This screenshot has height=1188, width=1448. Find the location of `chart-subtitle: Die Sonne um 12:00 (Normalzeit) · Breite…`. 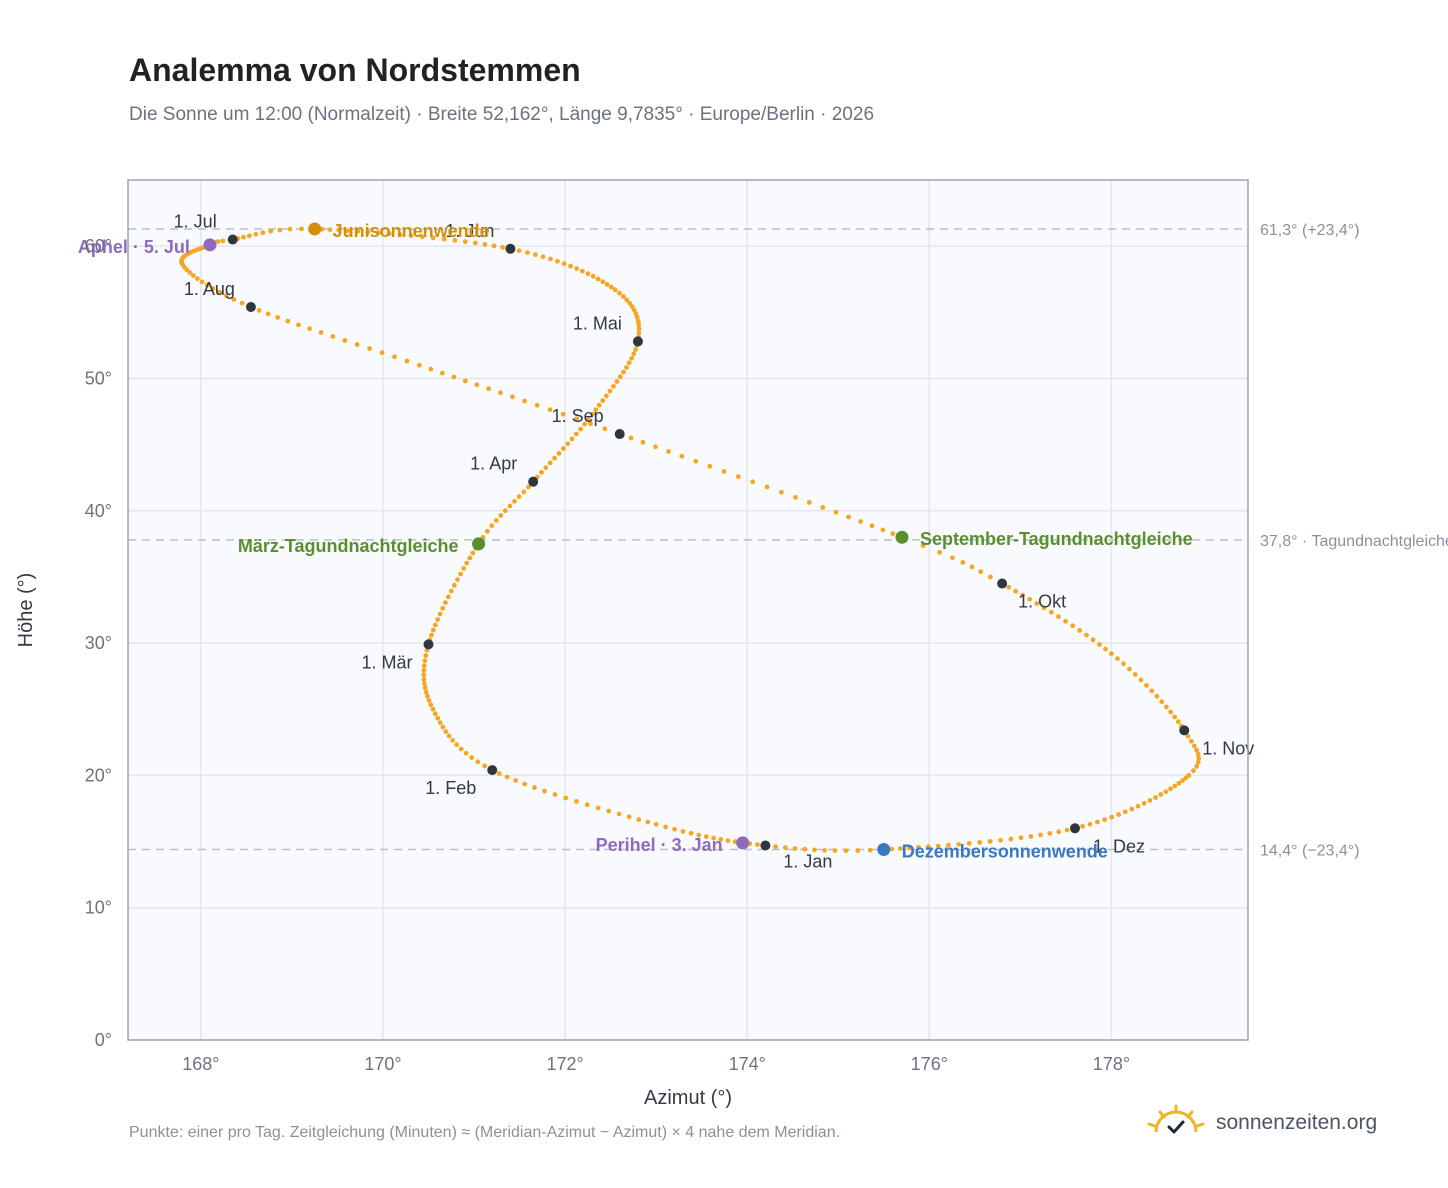

chart-subtitle: Die Sonne um 12:00 (Normalzeit) · Breite… is located at coordinates (502, 114).